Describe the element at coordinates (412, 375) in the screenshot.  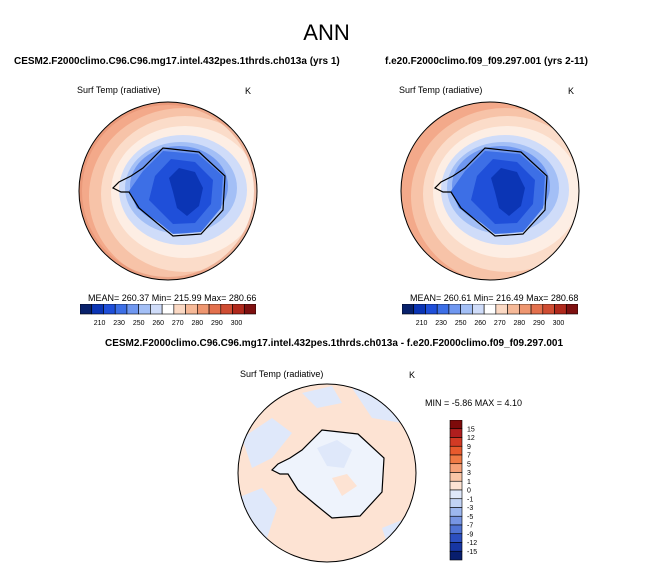
I see `panel-3-units: K` at that location.